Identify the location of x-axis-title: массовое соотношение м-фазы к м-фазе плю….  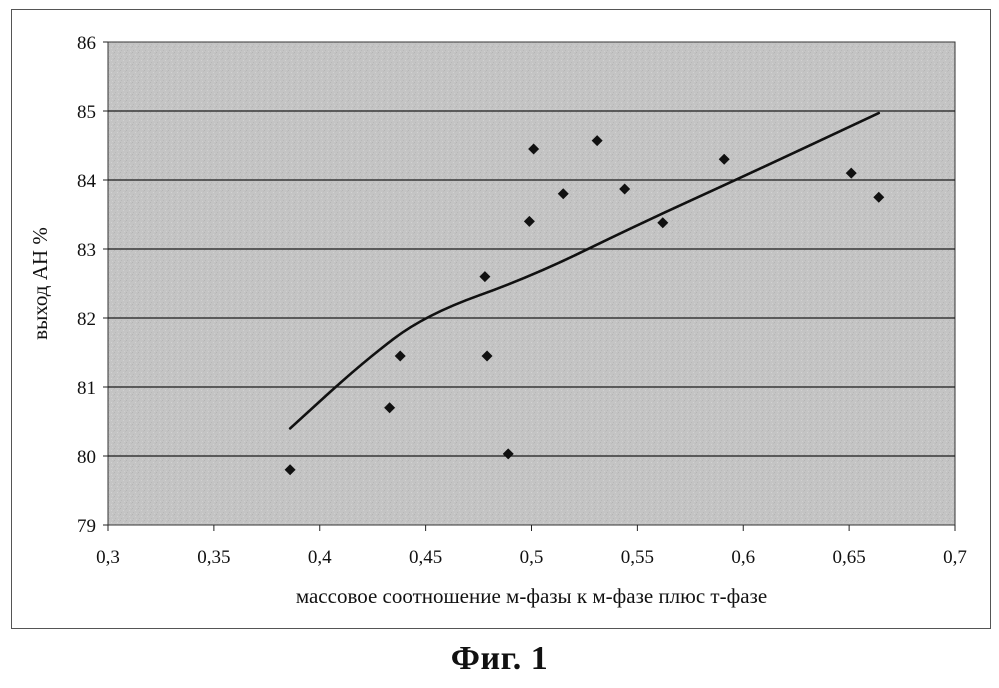
(531, 596).